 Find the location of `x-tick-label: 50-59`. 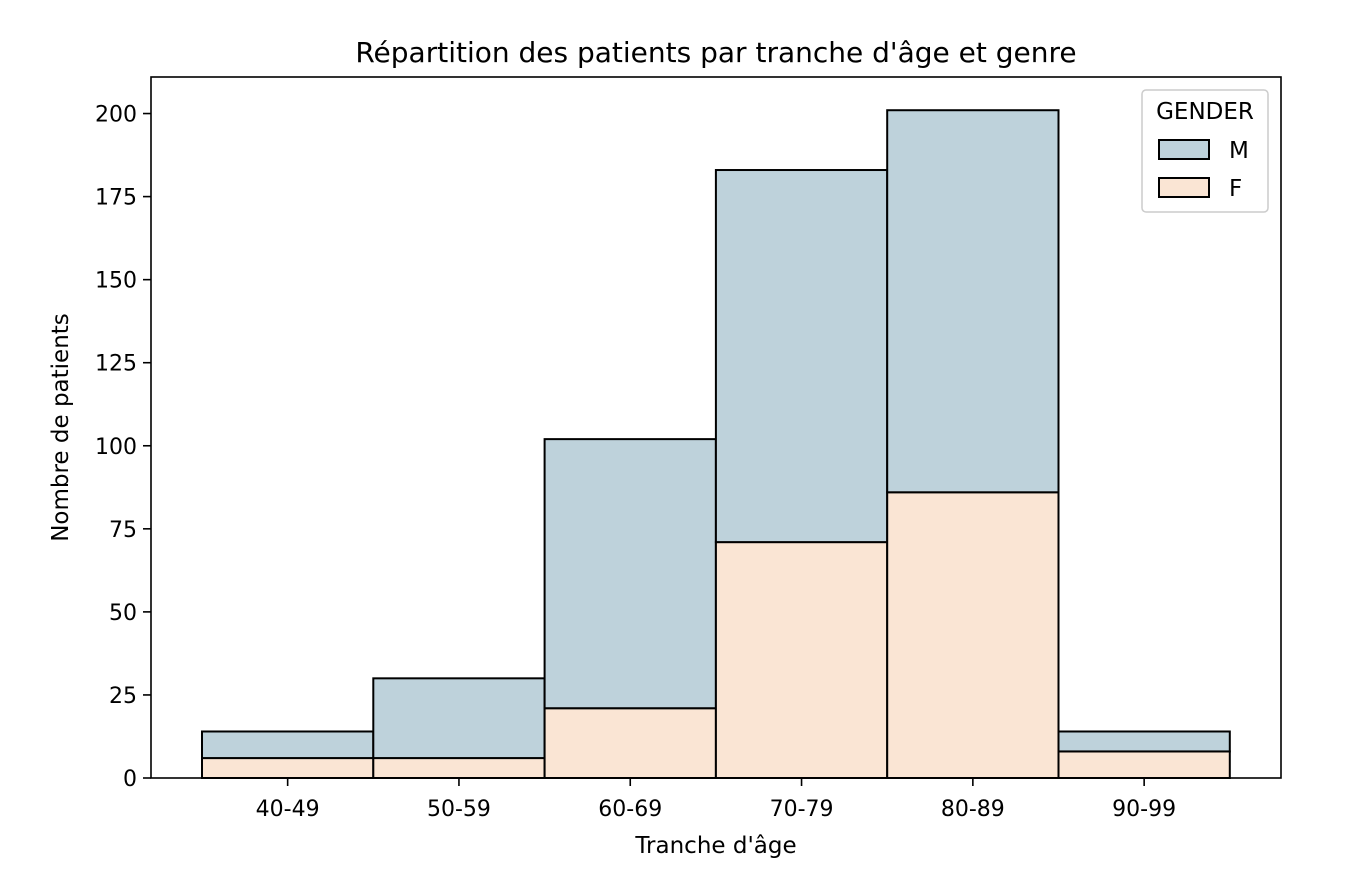

x-tick-label: 50-59 is located at coordinates (459, 809).